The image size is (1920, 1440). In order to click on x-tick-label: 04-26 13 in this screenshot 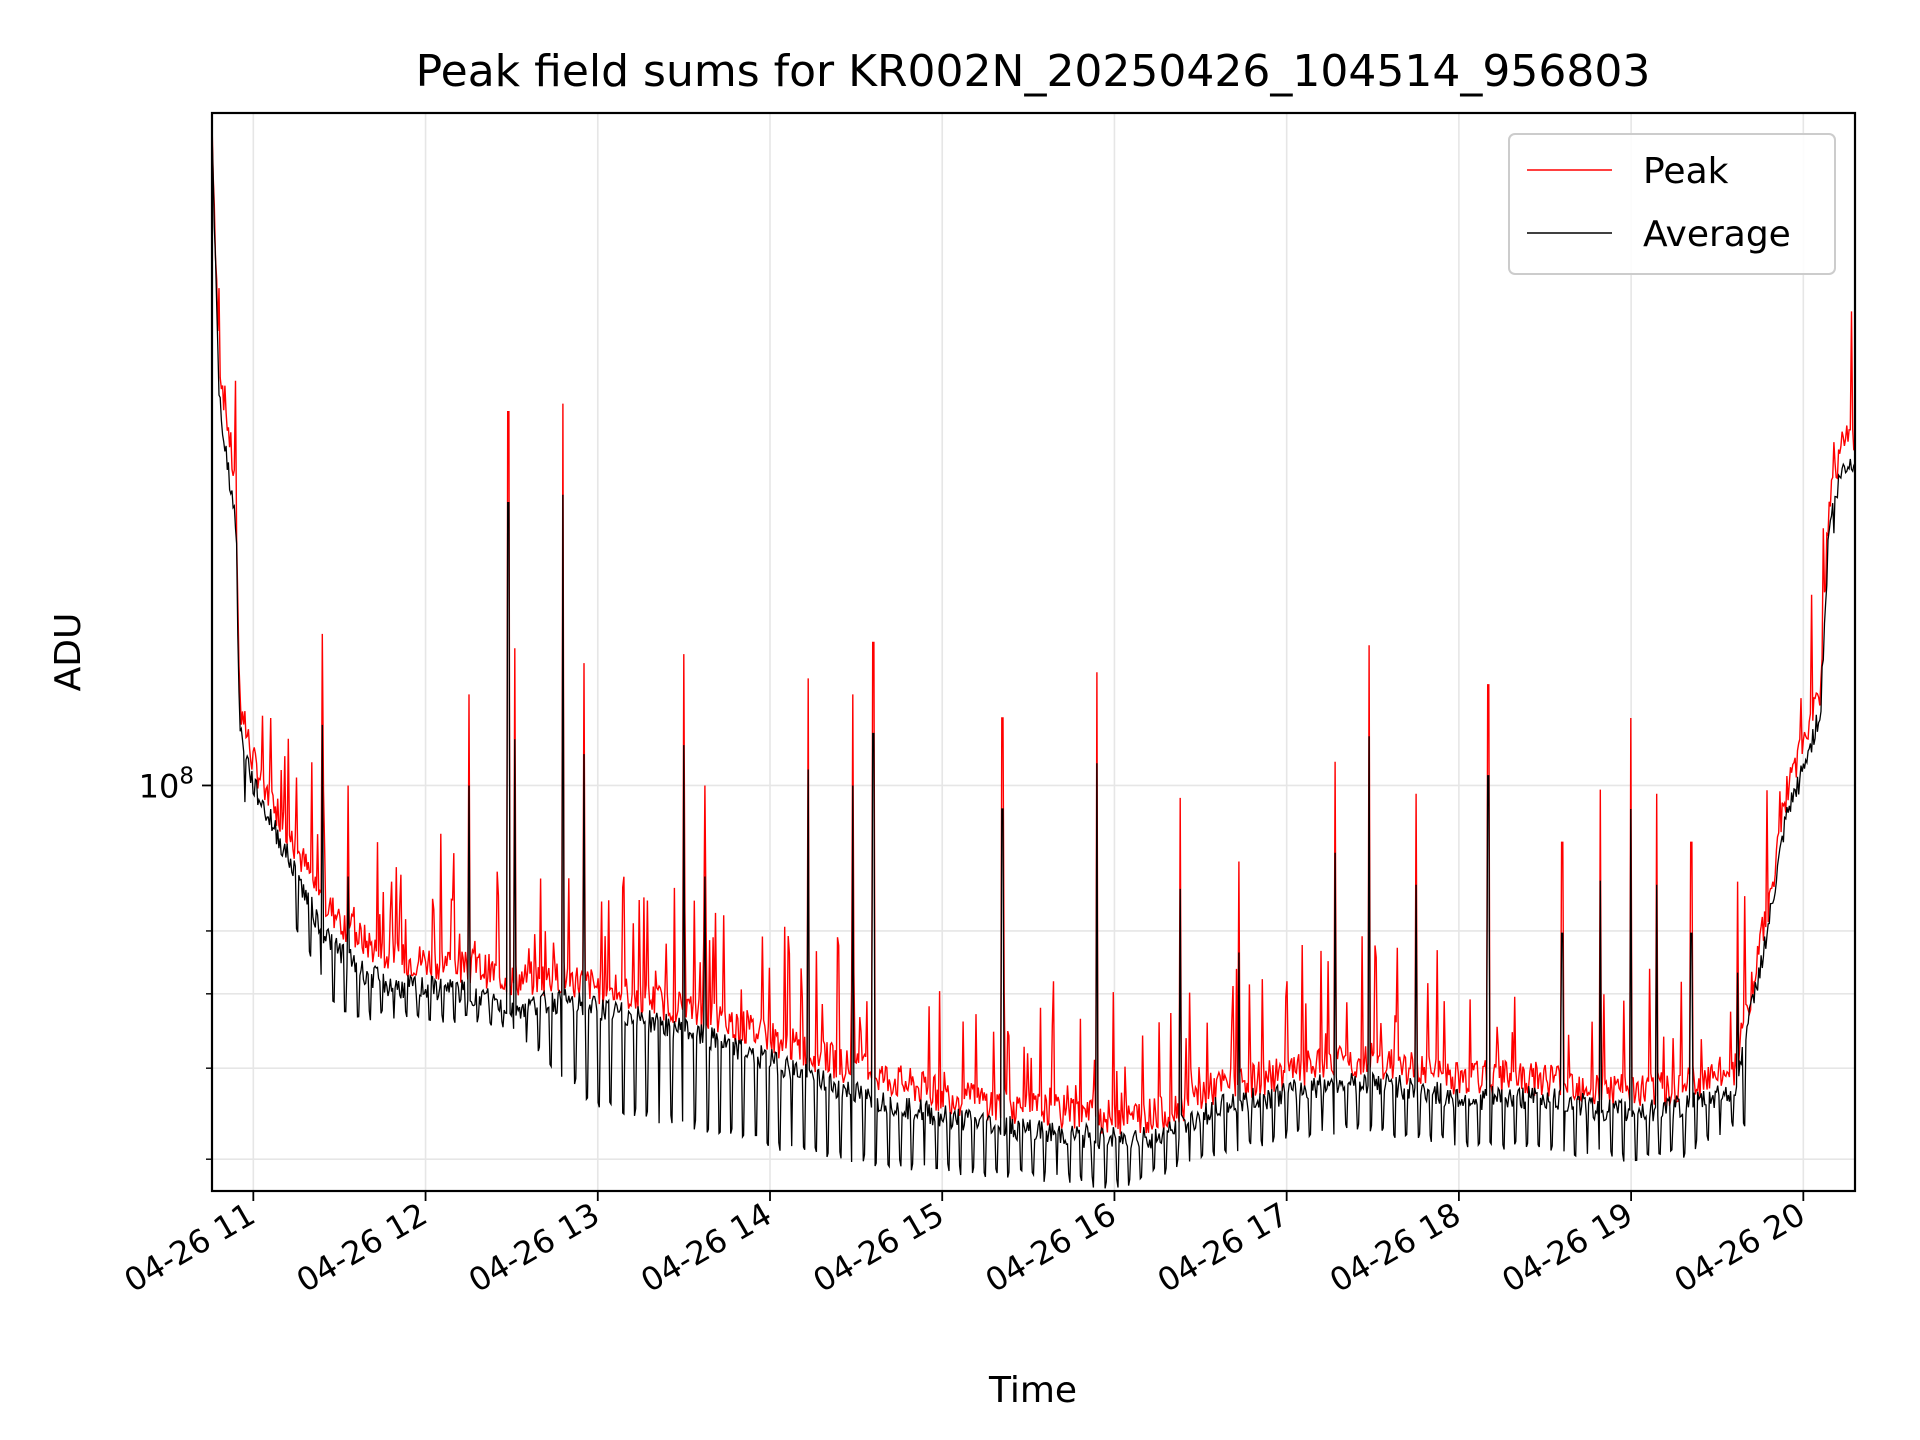, I will do `click(534, 1247)`.